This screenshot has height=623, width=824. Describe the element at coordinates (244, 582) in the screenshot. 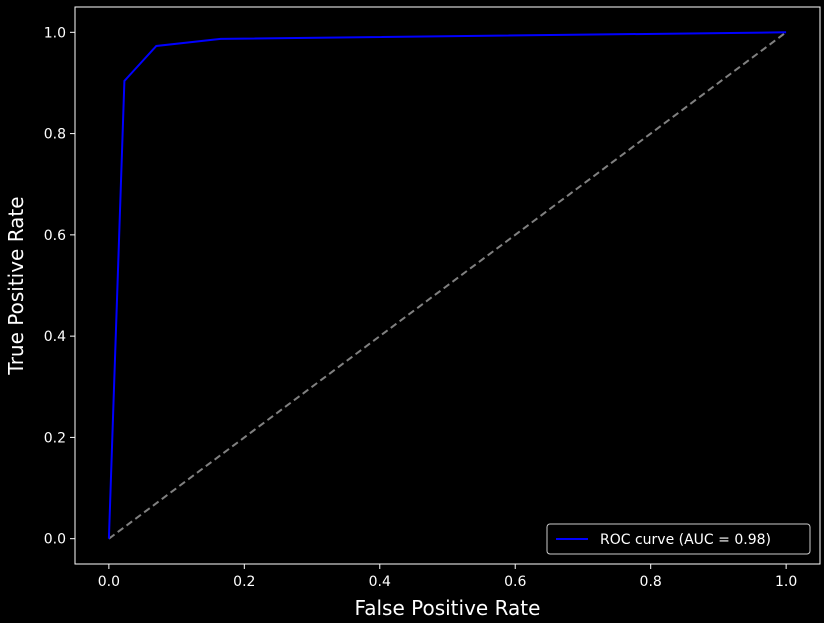

I see `x-tick-label: 0.2` at that location.